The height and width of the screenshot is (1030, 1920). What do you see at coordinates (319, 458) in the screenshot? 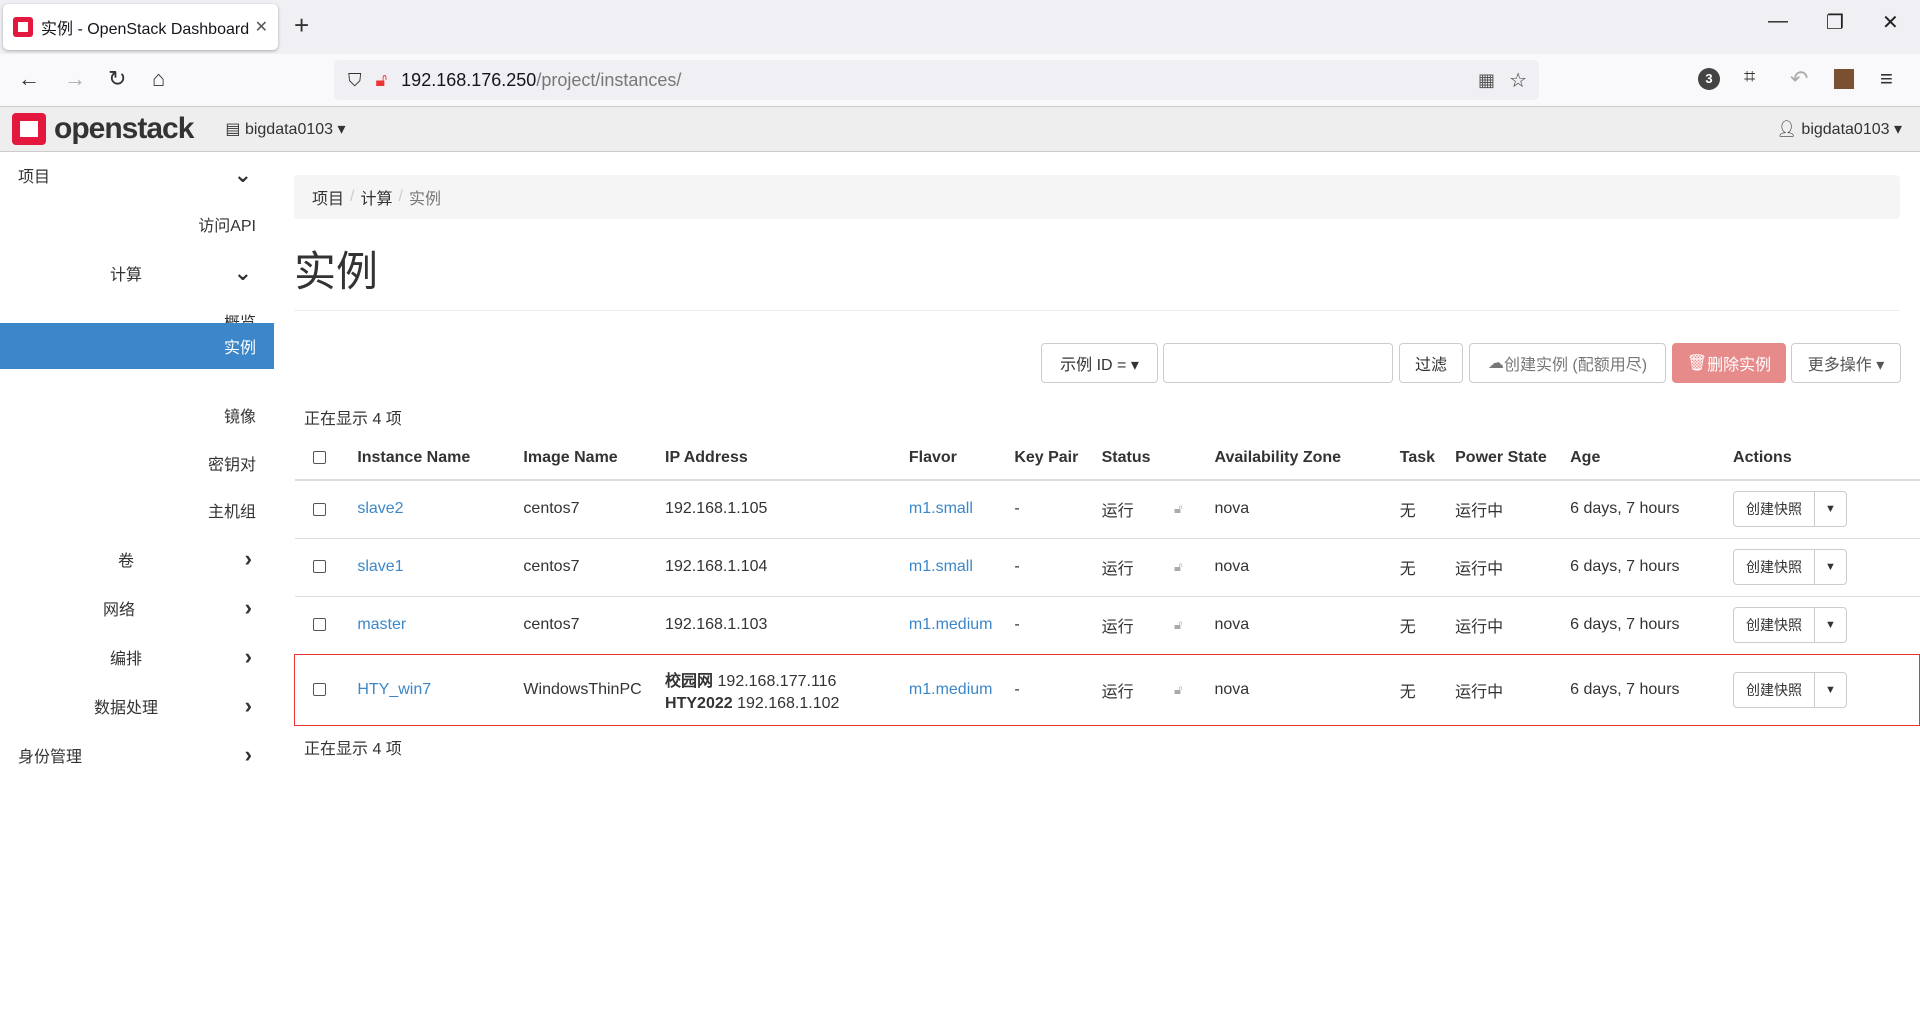
I see `select-all-checkbox` at bounding box center [319, 458].